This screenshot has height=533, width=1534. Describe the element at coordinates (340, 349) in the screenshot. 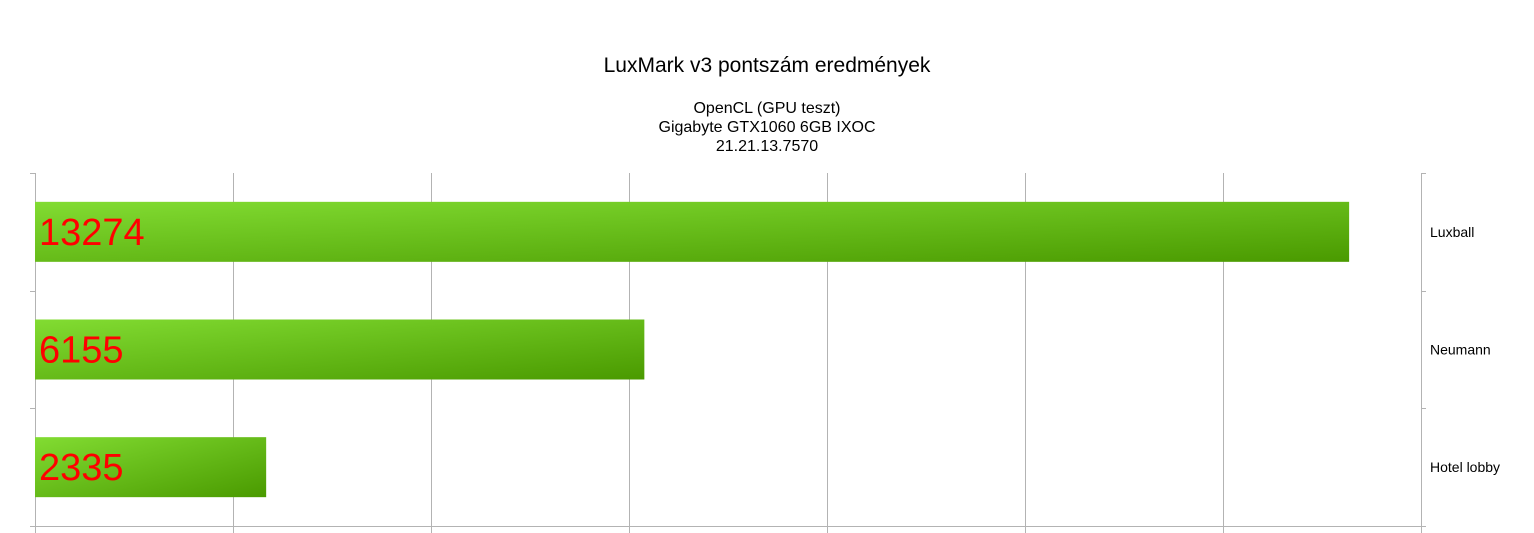

I see `bar-neumann` at that location.